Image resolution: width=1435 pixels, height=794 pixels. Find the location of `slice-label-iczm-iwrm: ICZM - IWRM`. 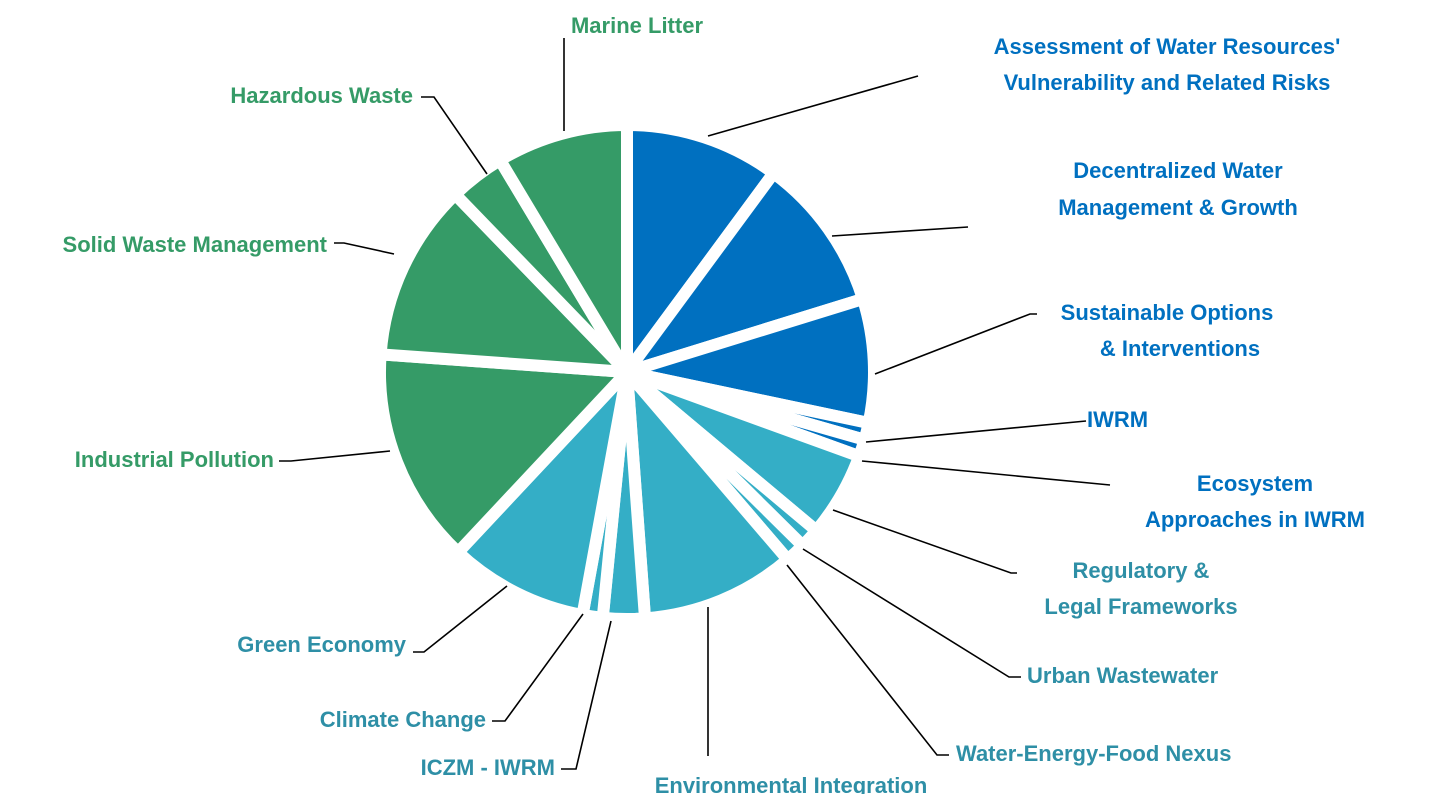

slice-label-iczm-iwrm: ICZM - IWRM is located at coordinates (488, 767).